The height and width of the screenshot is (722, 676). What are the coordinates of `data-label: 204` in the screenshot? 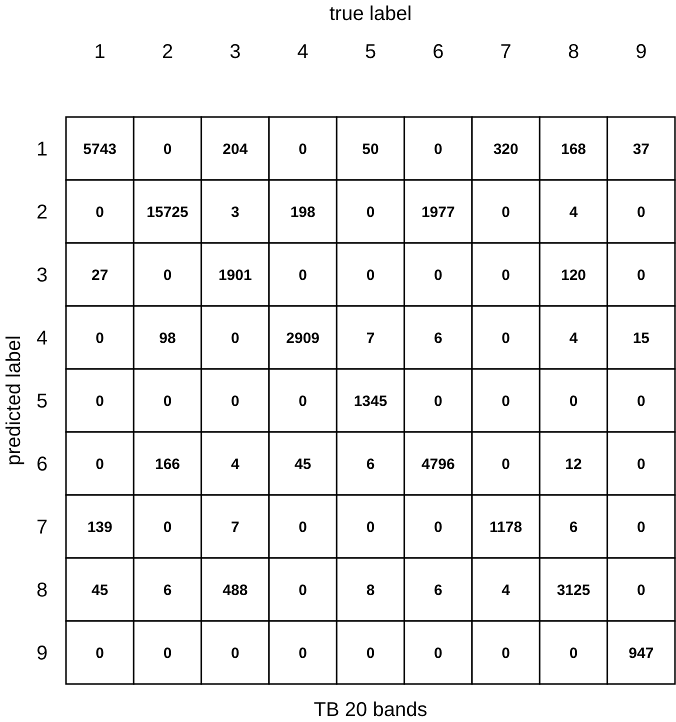 It's located at (235, 149).